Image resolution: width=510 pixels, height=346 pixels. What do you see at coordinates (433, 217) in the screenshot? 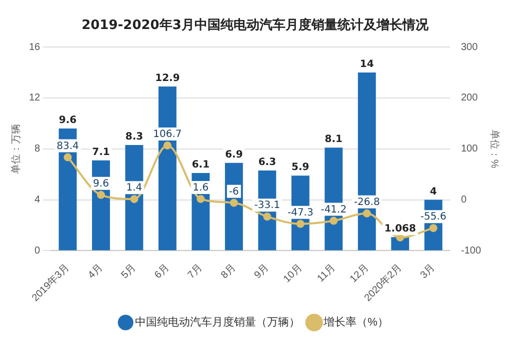
I see `data-label: -55.6` at bounding box center [433, 217].